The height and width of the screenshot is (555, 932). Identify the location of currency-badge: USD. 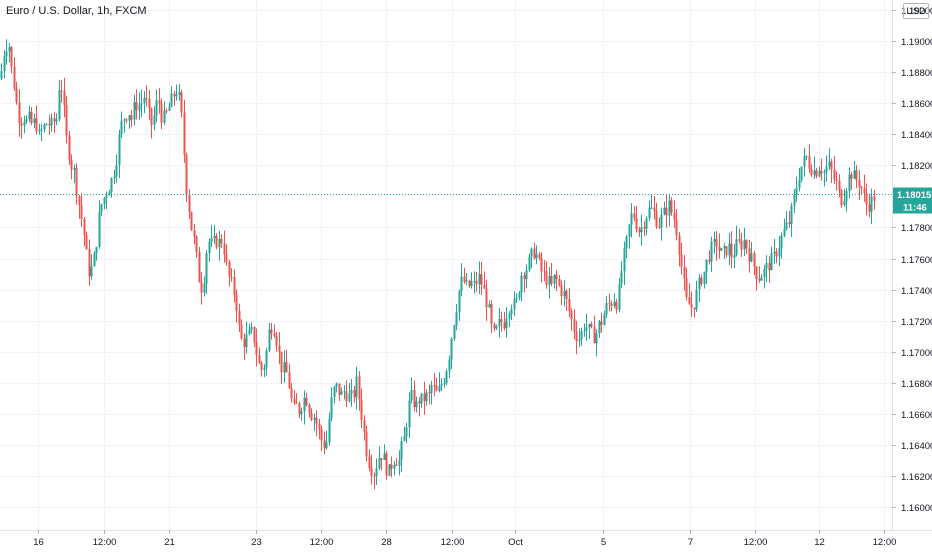
(916, 11).